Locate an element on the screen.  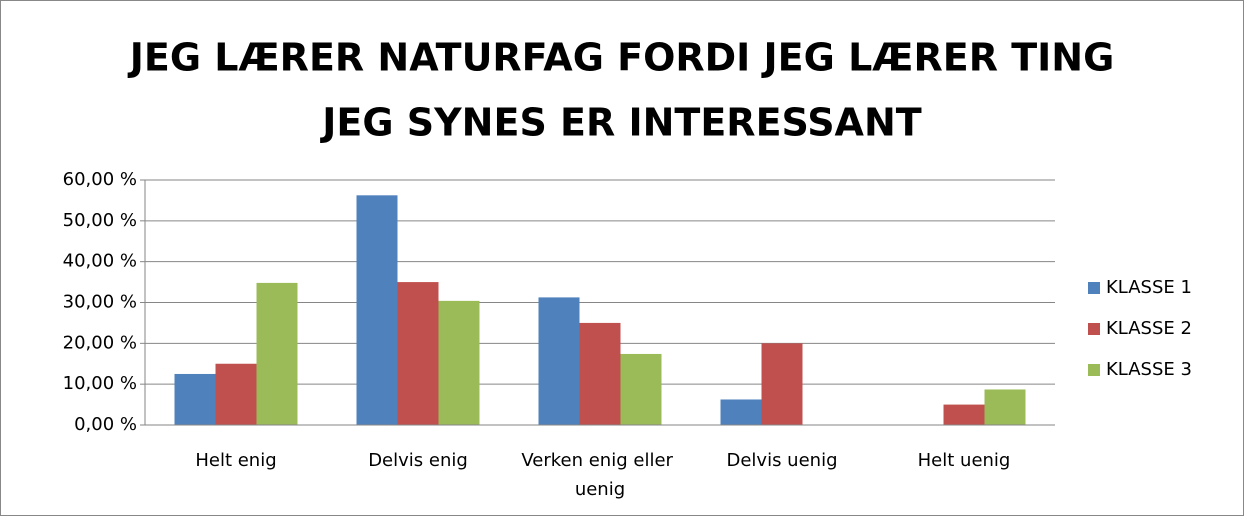
legend-label: KLASSE 3 is located at coordinates (1149, 369).